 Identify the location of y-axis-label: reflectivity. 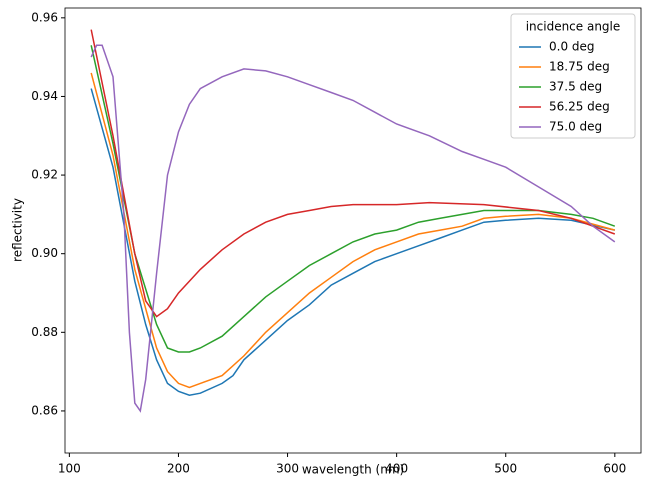
(18, 230).